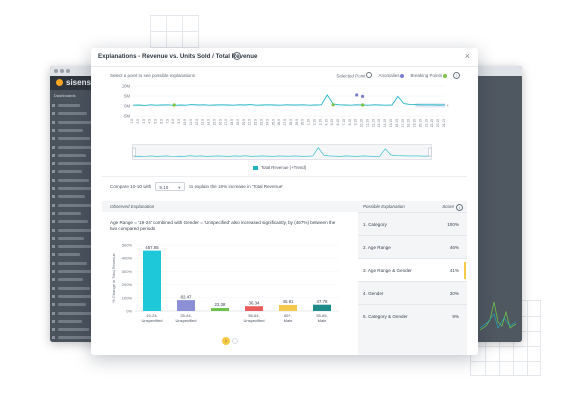 Image resolution: width=570 pixels, height=405 pixels. I want to click on possible-explanation-header: Possible Explanation Score i, so click(412, 206).